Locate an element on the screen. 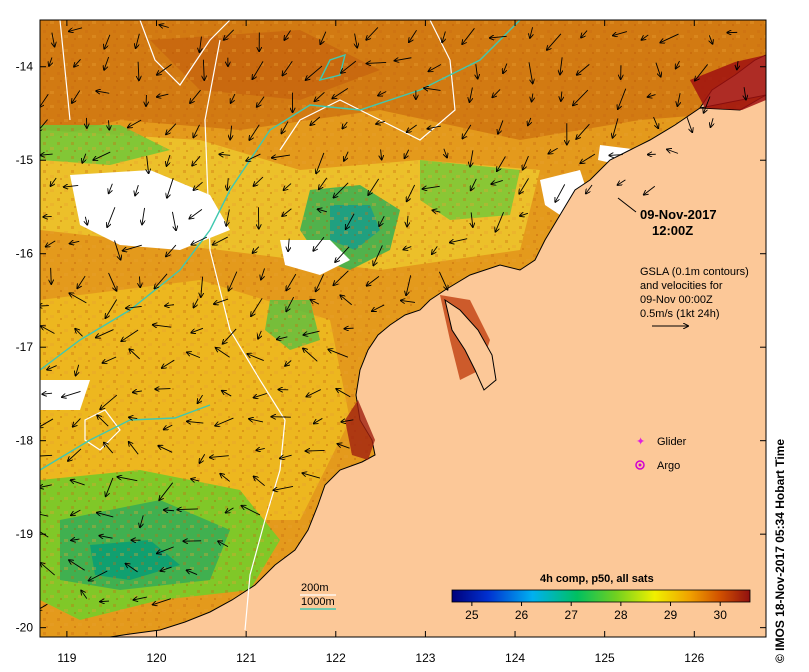 The image size is (809, 672). lon-tick-label: 121 is located at coordinates (246, 658).